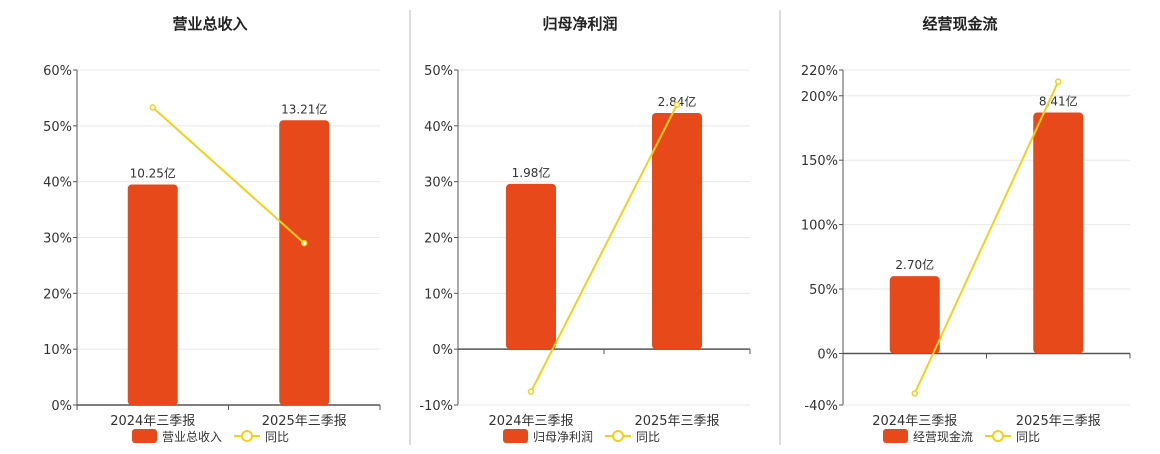 This screenshot has width=1160, height=454. I want to click on legend-bar-label: 营业总收入, so click(192, 437).